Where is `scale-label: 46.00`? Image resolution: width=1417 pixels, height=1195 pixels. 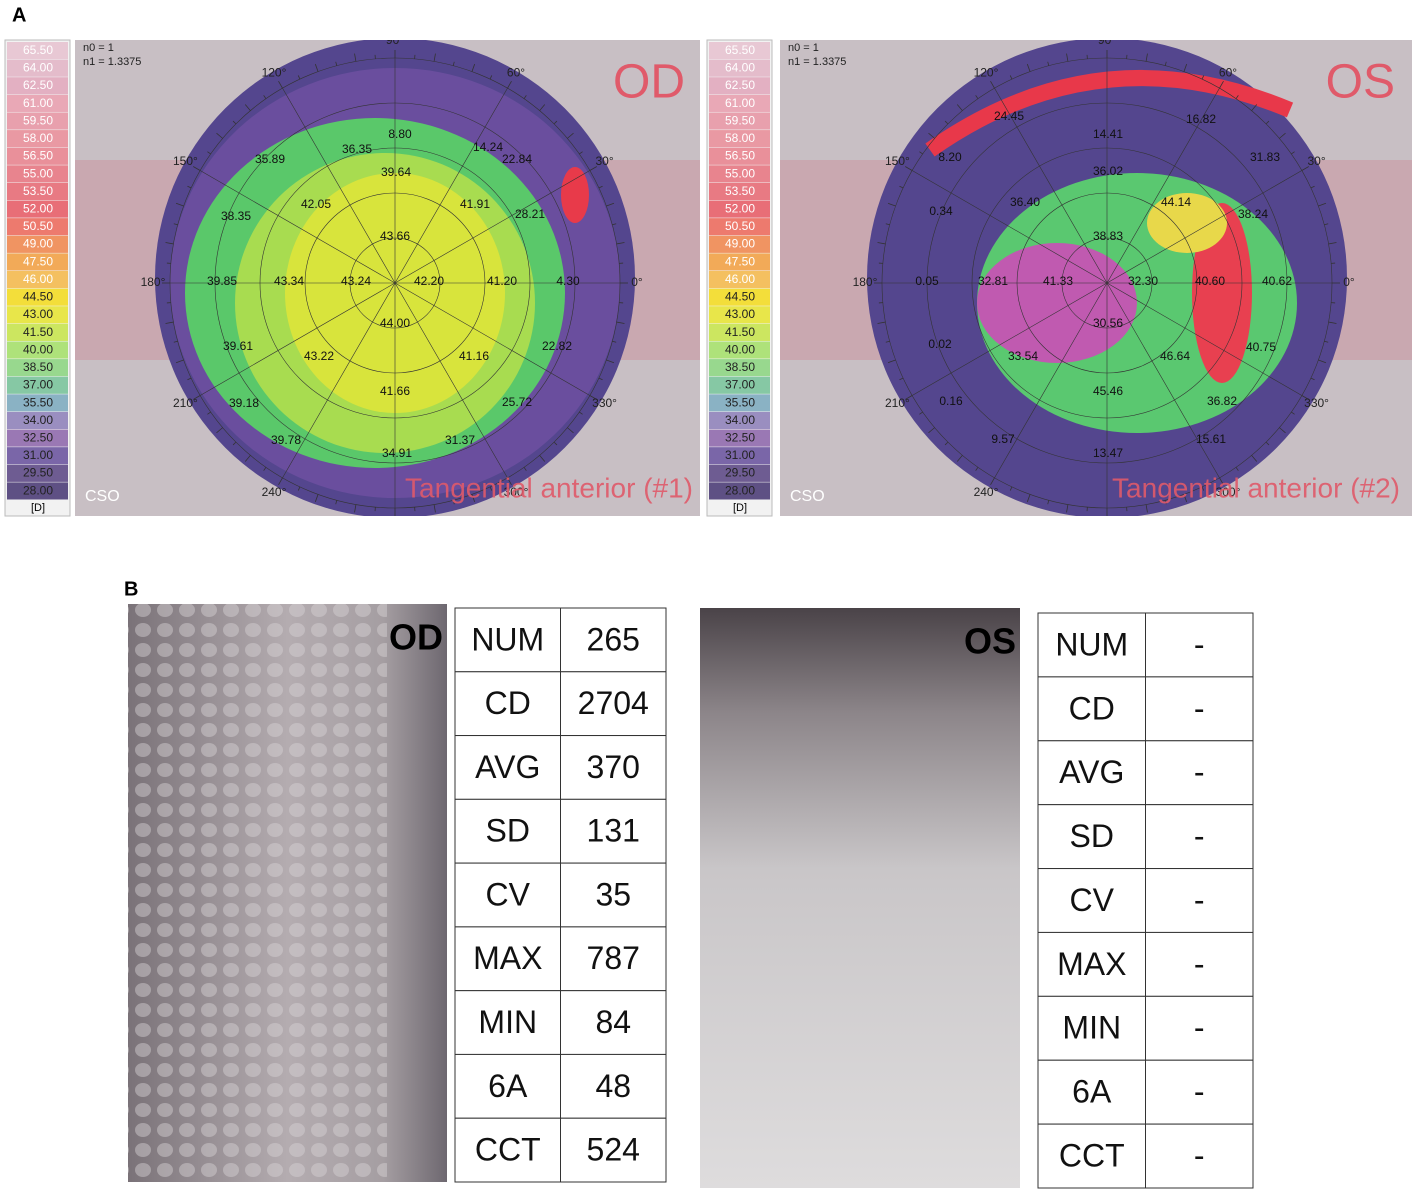
scale-label: 46.00 is located at coordinates (740, 279).